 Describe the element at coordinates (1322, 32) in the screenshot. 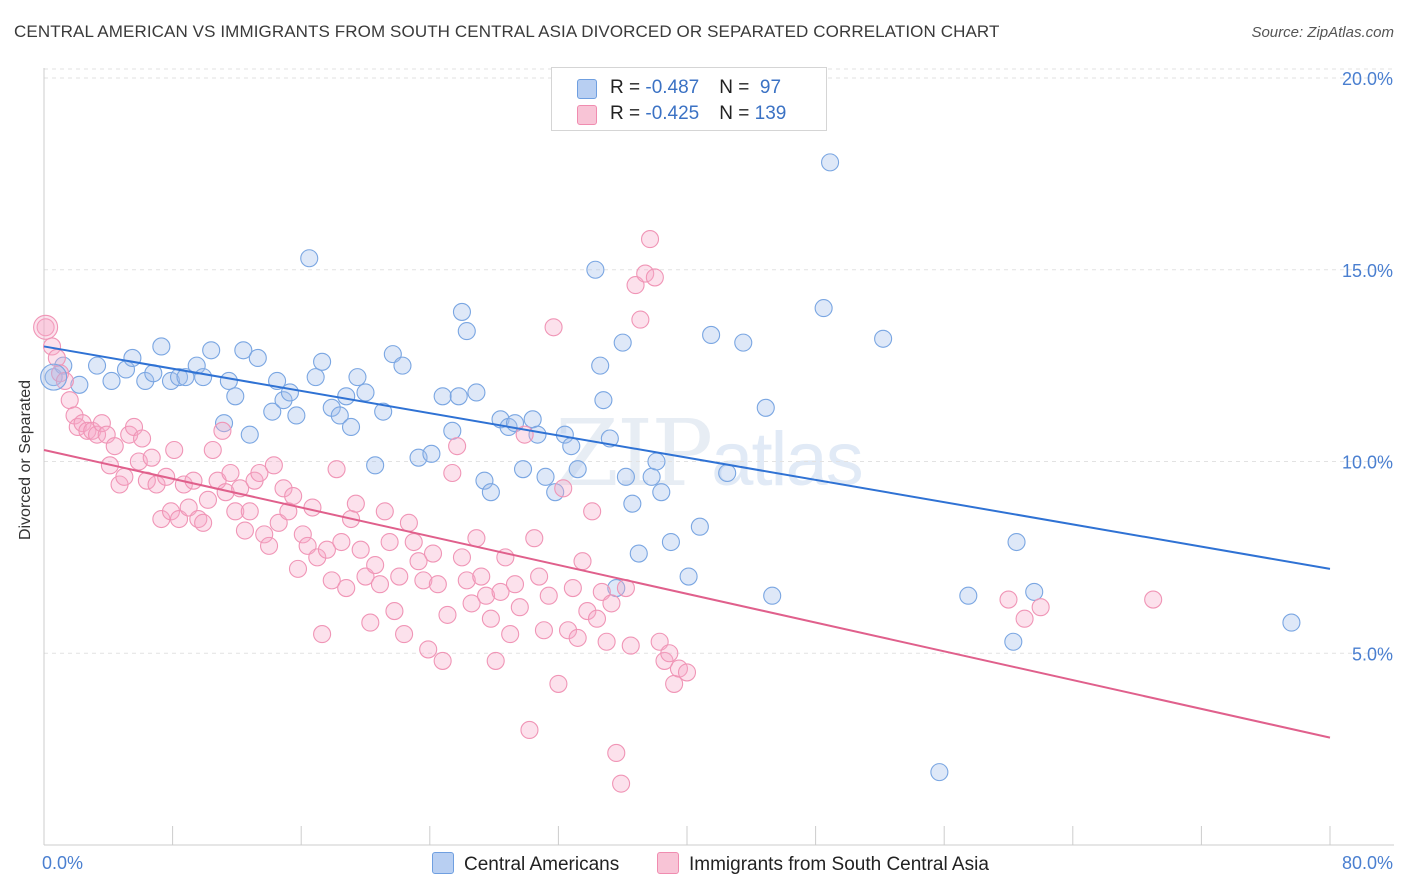

I see `source-credit: Source: ZipAtlas.com` at that location.